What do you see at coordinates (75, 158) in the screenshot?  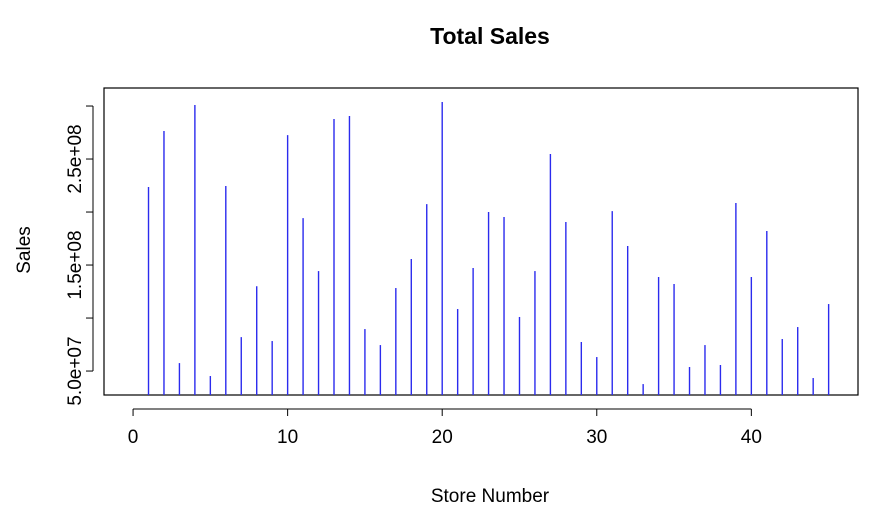 I see `y-tick-label: 2.5e+08` at bounding box center [75, 158].